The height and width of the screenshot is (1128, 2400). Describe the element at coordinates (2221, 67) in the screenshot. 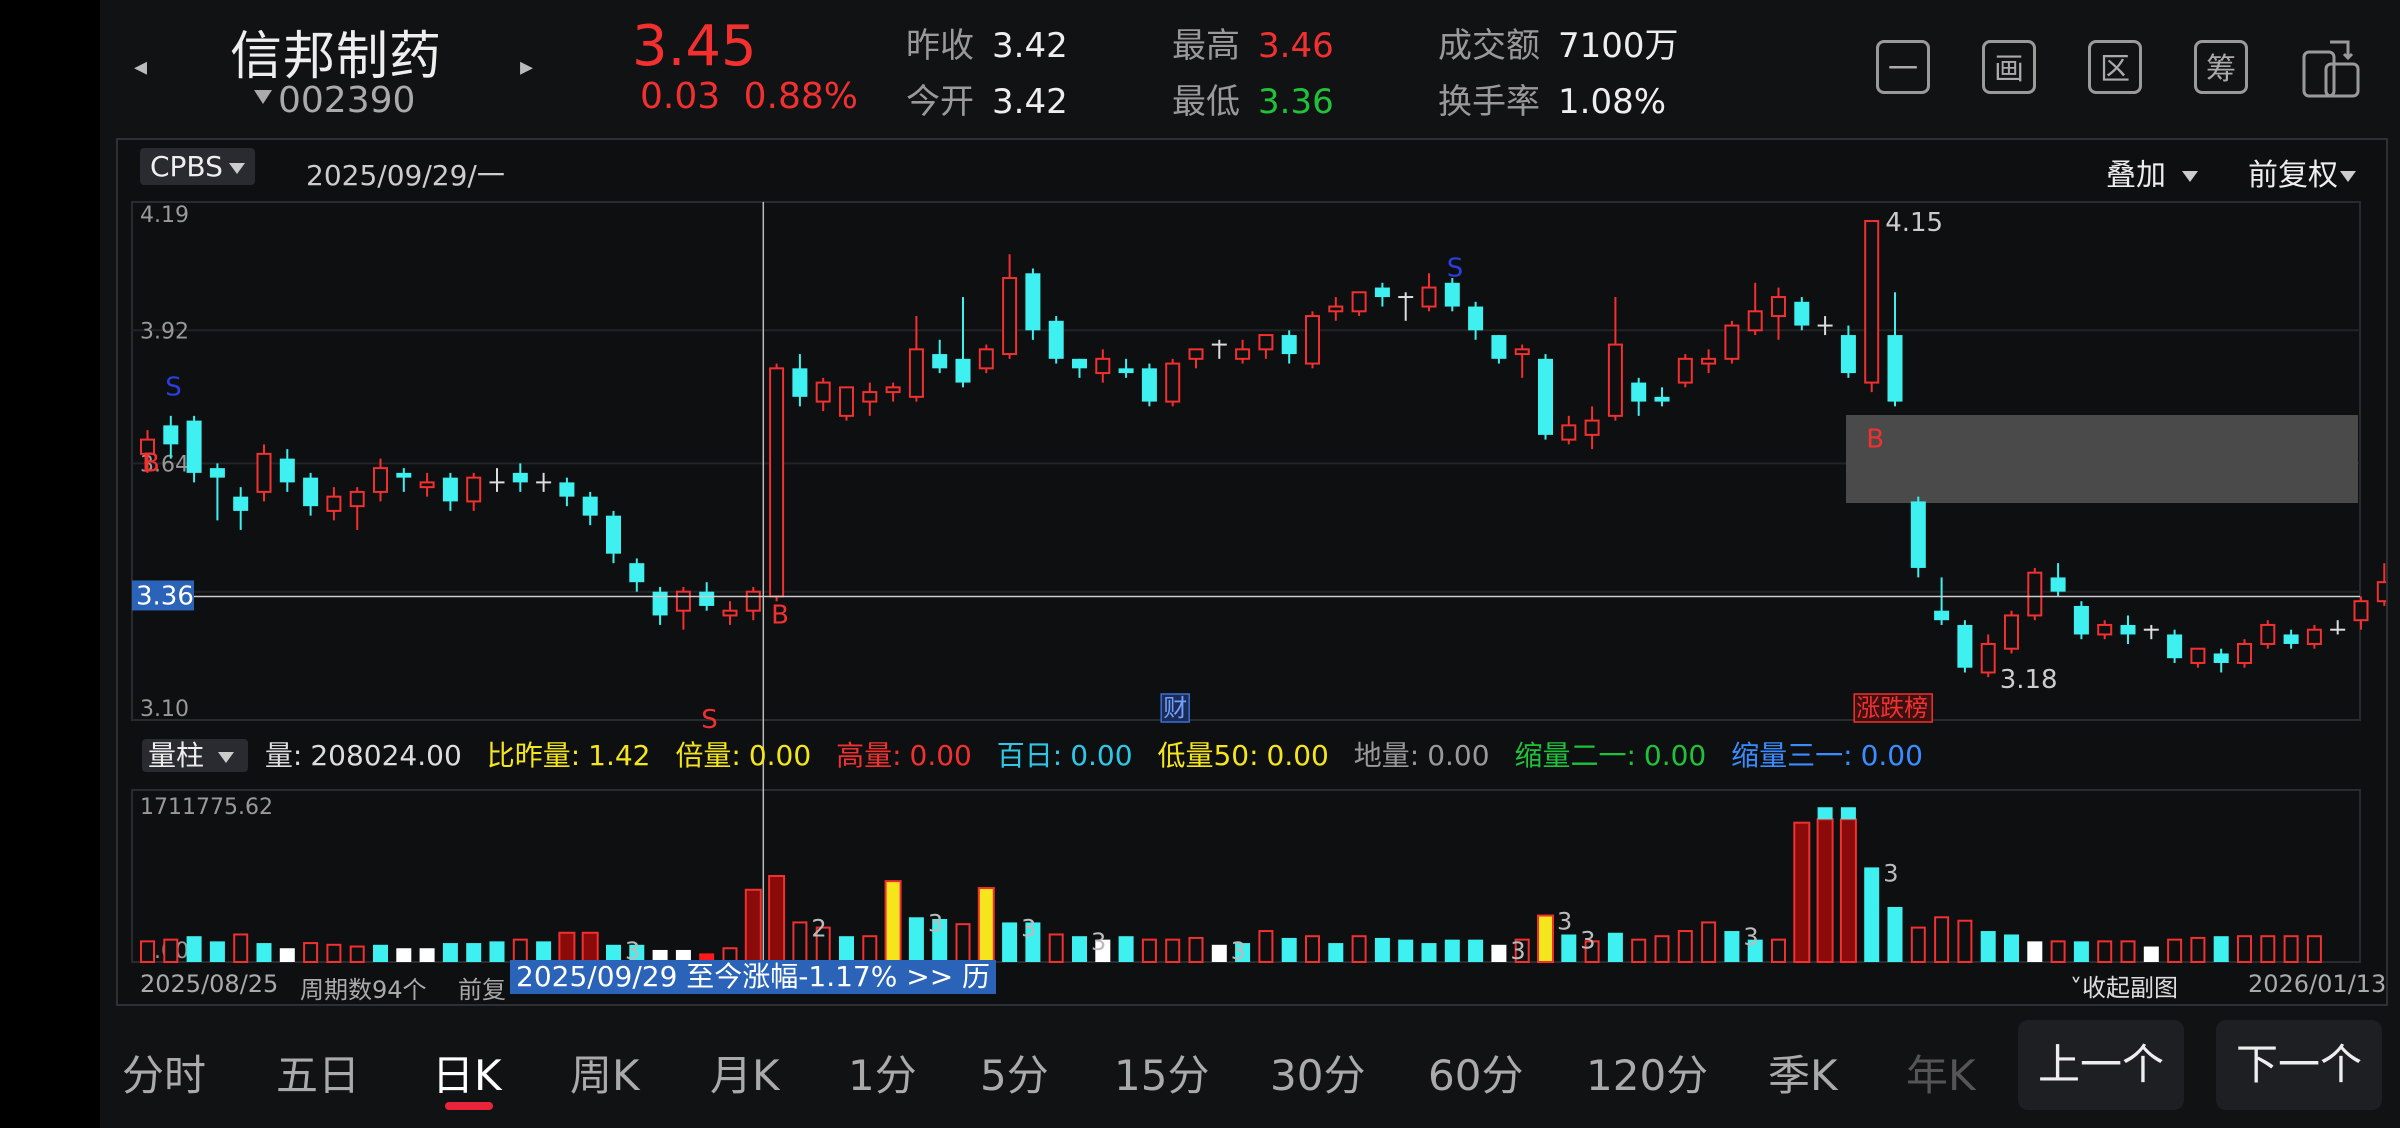

I see `chips-icon: 筹` at that location.